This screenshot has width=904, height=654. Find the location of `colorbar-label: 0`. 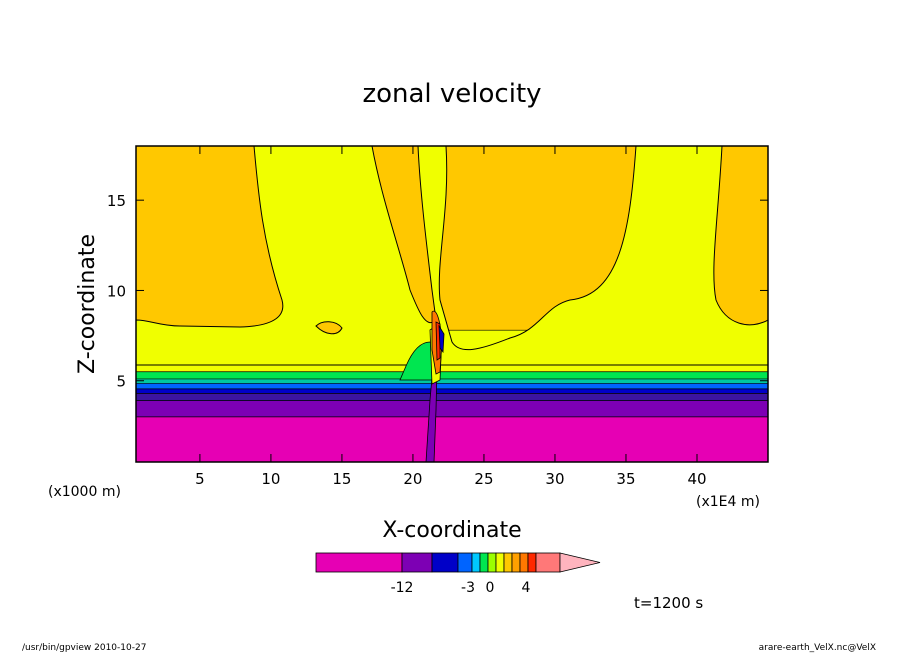

colorbar-label: 0 is located at coordinates (490, 588).